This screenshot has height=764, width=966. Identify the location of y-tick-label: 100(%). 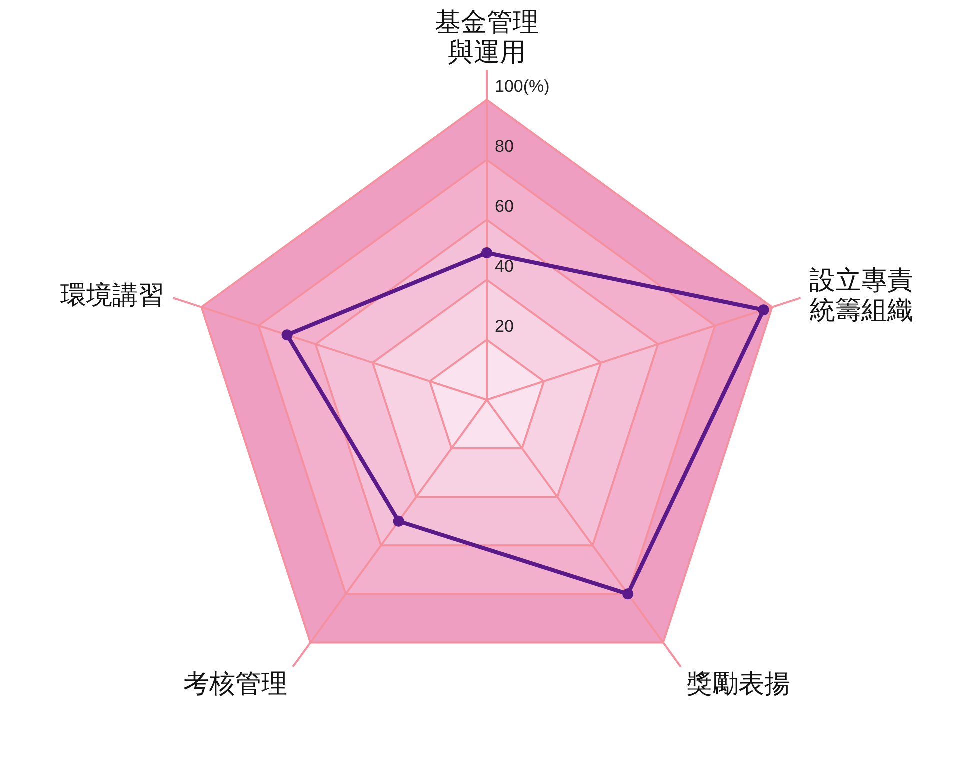
(522, 86).